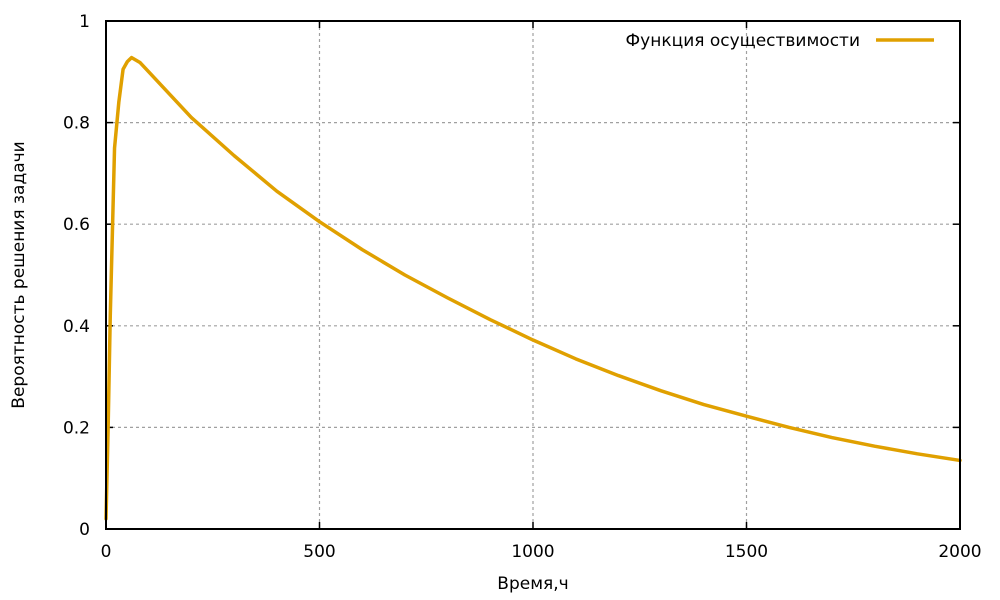 This screenshot has width=1000, height=600. What do you see at coordinates (532, 584) in the screenshot?
I see `x-axis-label: Время,ч` at bounding box center [532, 584].